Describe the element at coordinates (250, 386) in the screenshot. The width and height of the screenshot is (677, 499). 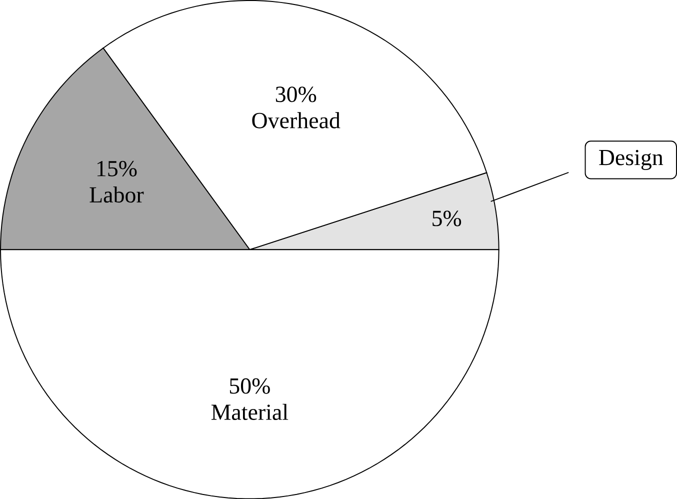
I see `data-label: 50%` at that location.